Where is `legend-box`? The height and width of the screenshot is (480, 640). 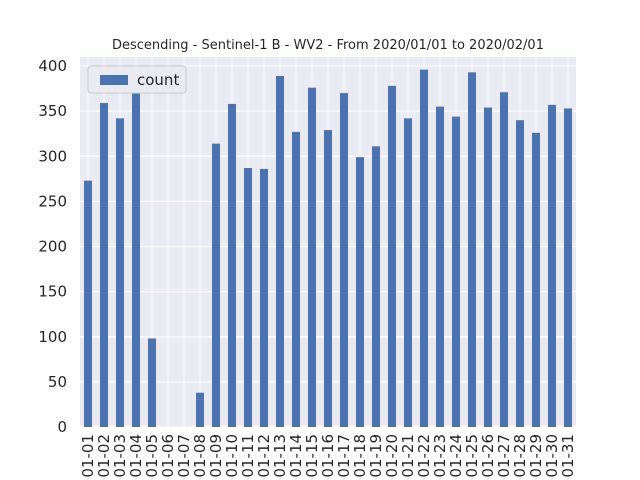
legend-box is located at coordinates (137, 79).